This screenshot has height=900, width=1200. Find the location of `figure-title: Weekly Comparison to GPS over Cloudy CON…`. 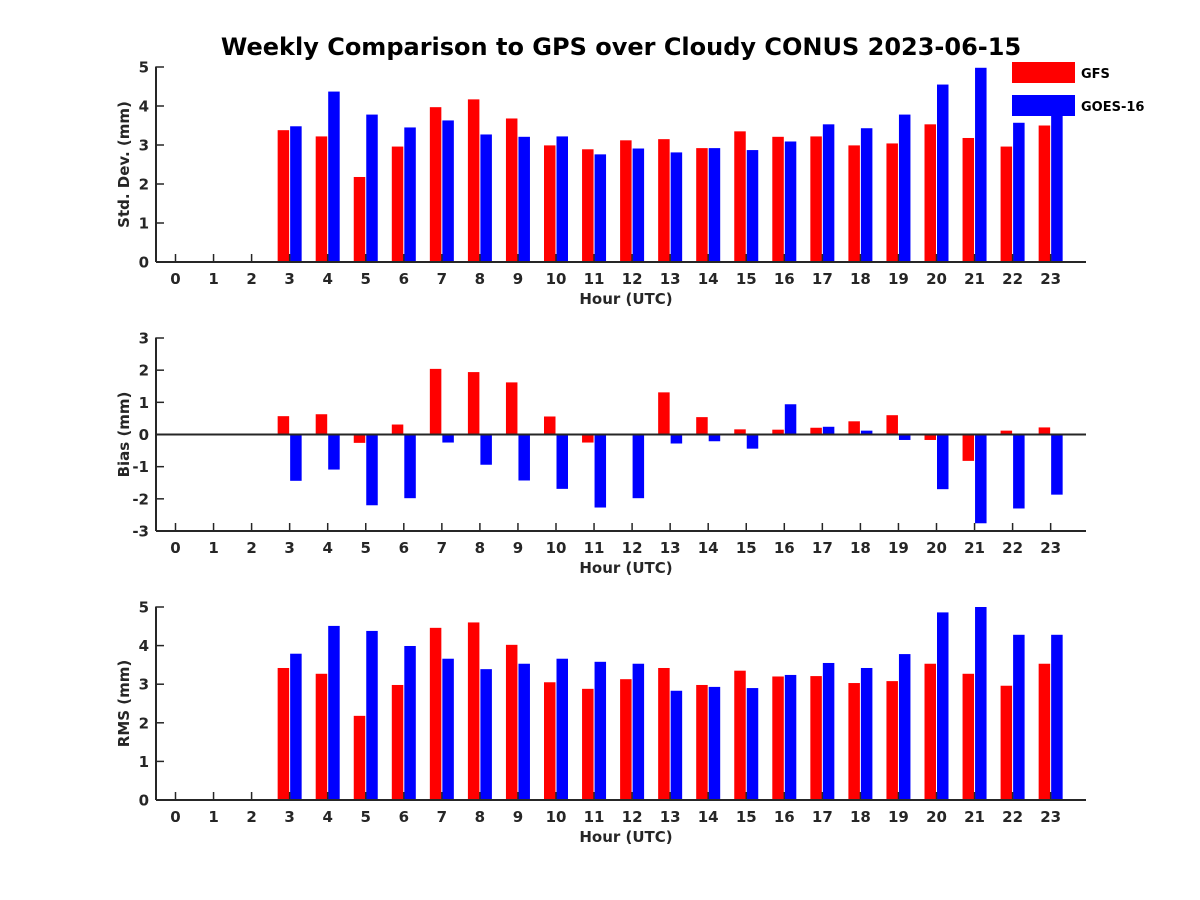

figure-title: Weekly Comparison to GPS over Cloudy CON… is located at coordinates (621, 47).